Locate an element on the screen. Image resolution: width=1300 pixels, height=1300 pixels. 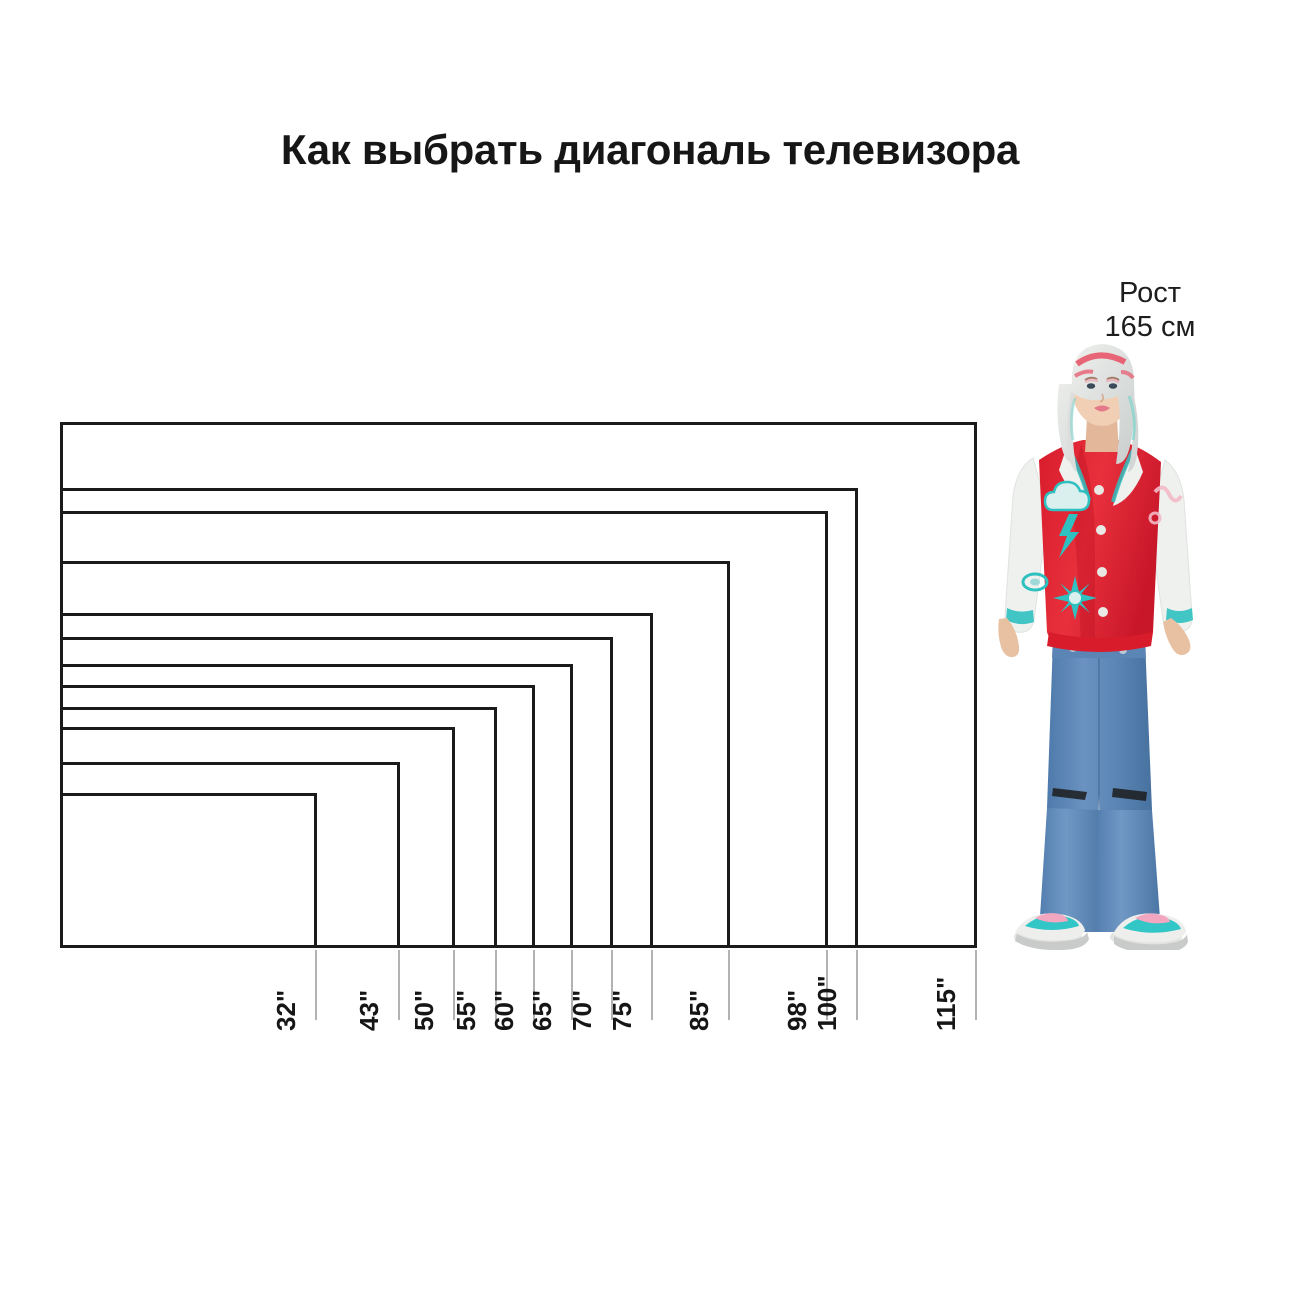
lips is located at coordinates (1102, 408).